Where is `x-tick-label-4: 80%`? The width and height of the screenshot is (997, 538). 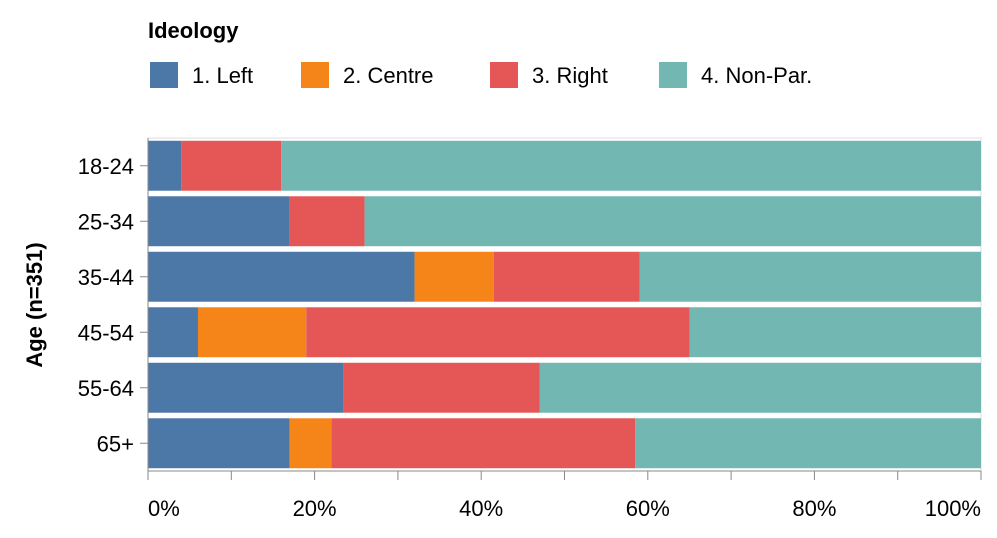
x-tick-label-4: 80% is located at coordinates (814, 508).